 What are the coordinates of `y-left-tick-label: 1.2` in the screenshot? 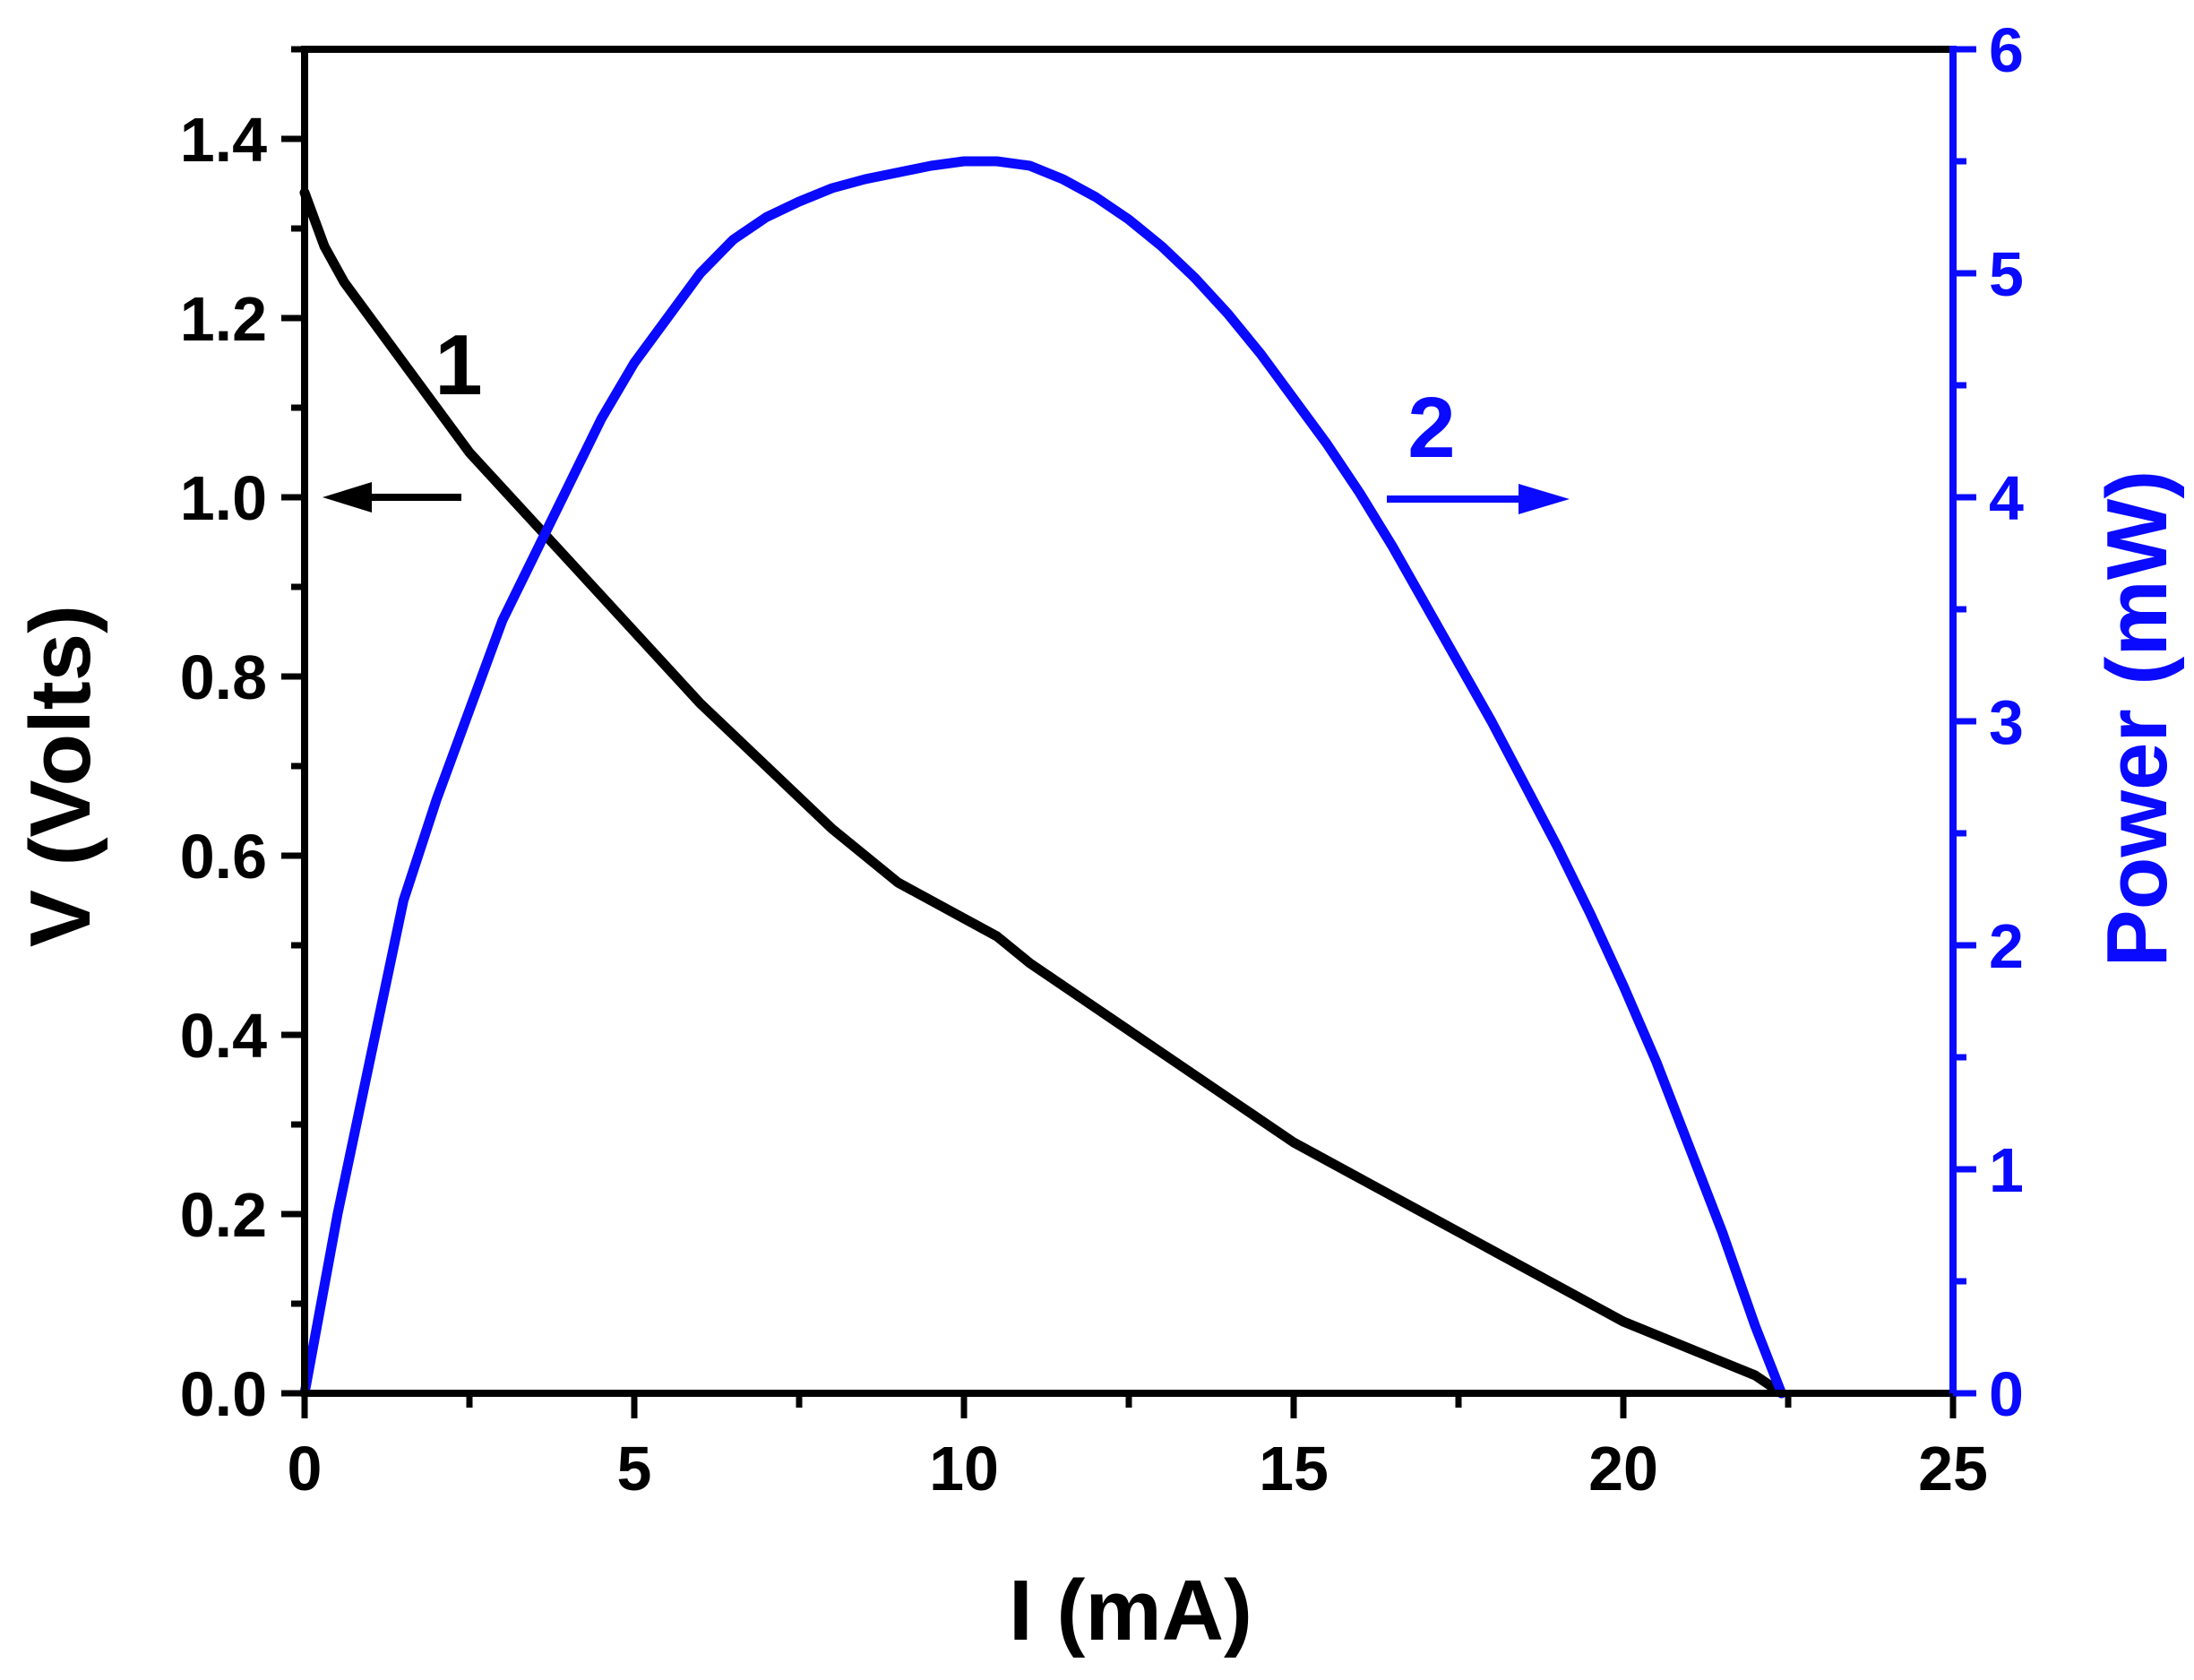 It's located at (224, 319).